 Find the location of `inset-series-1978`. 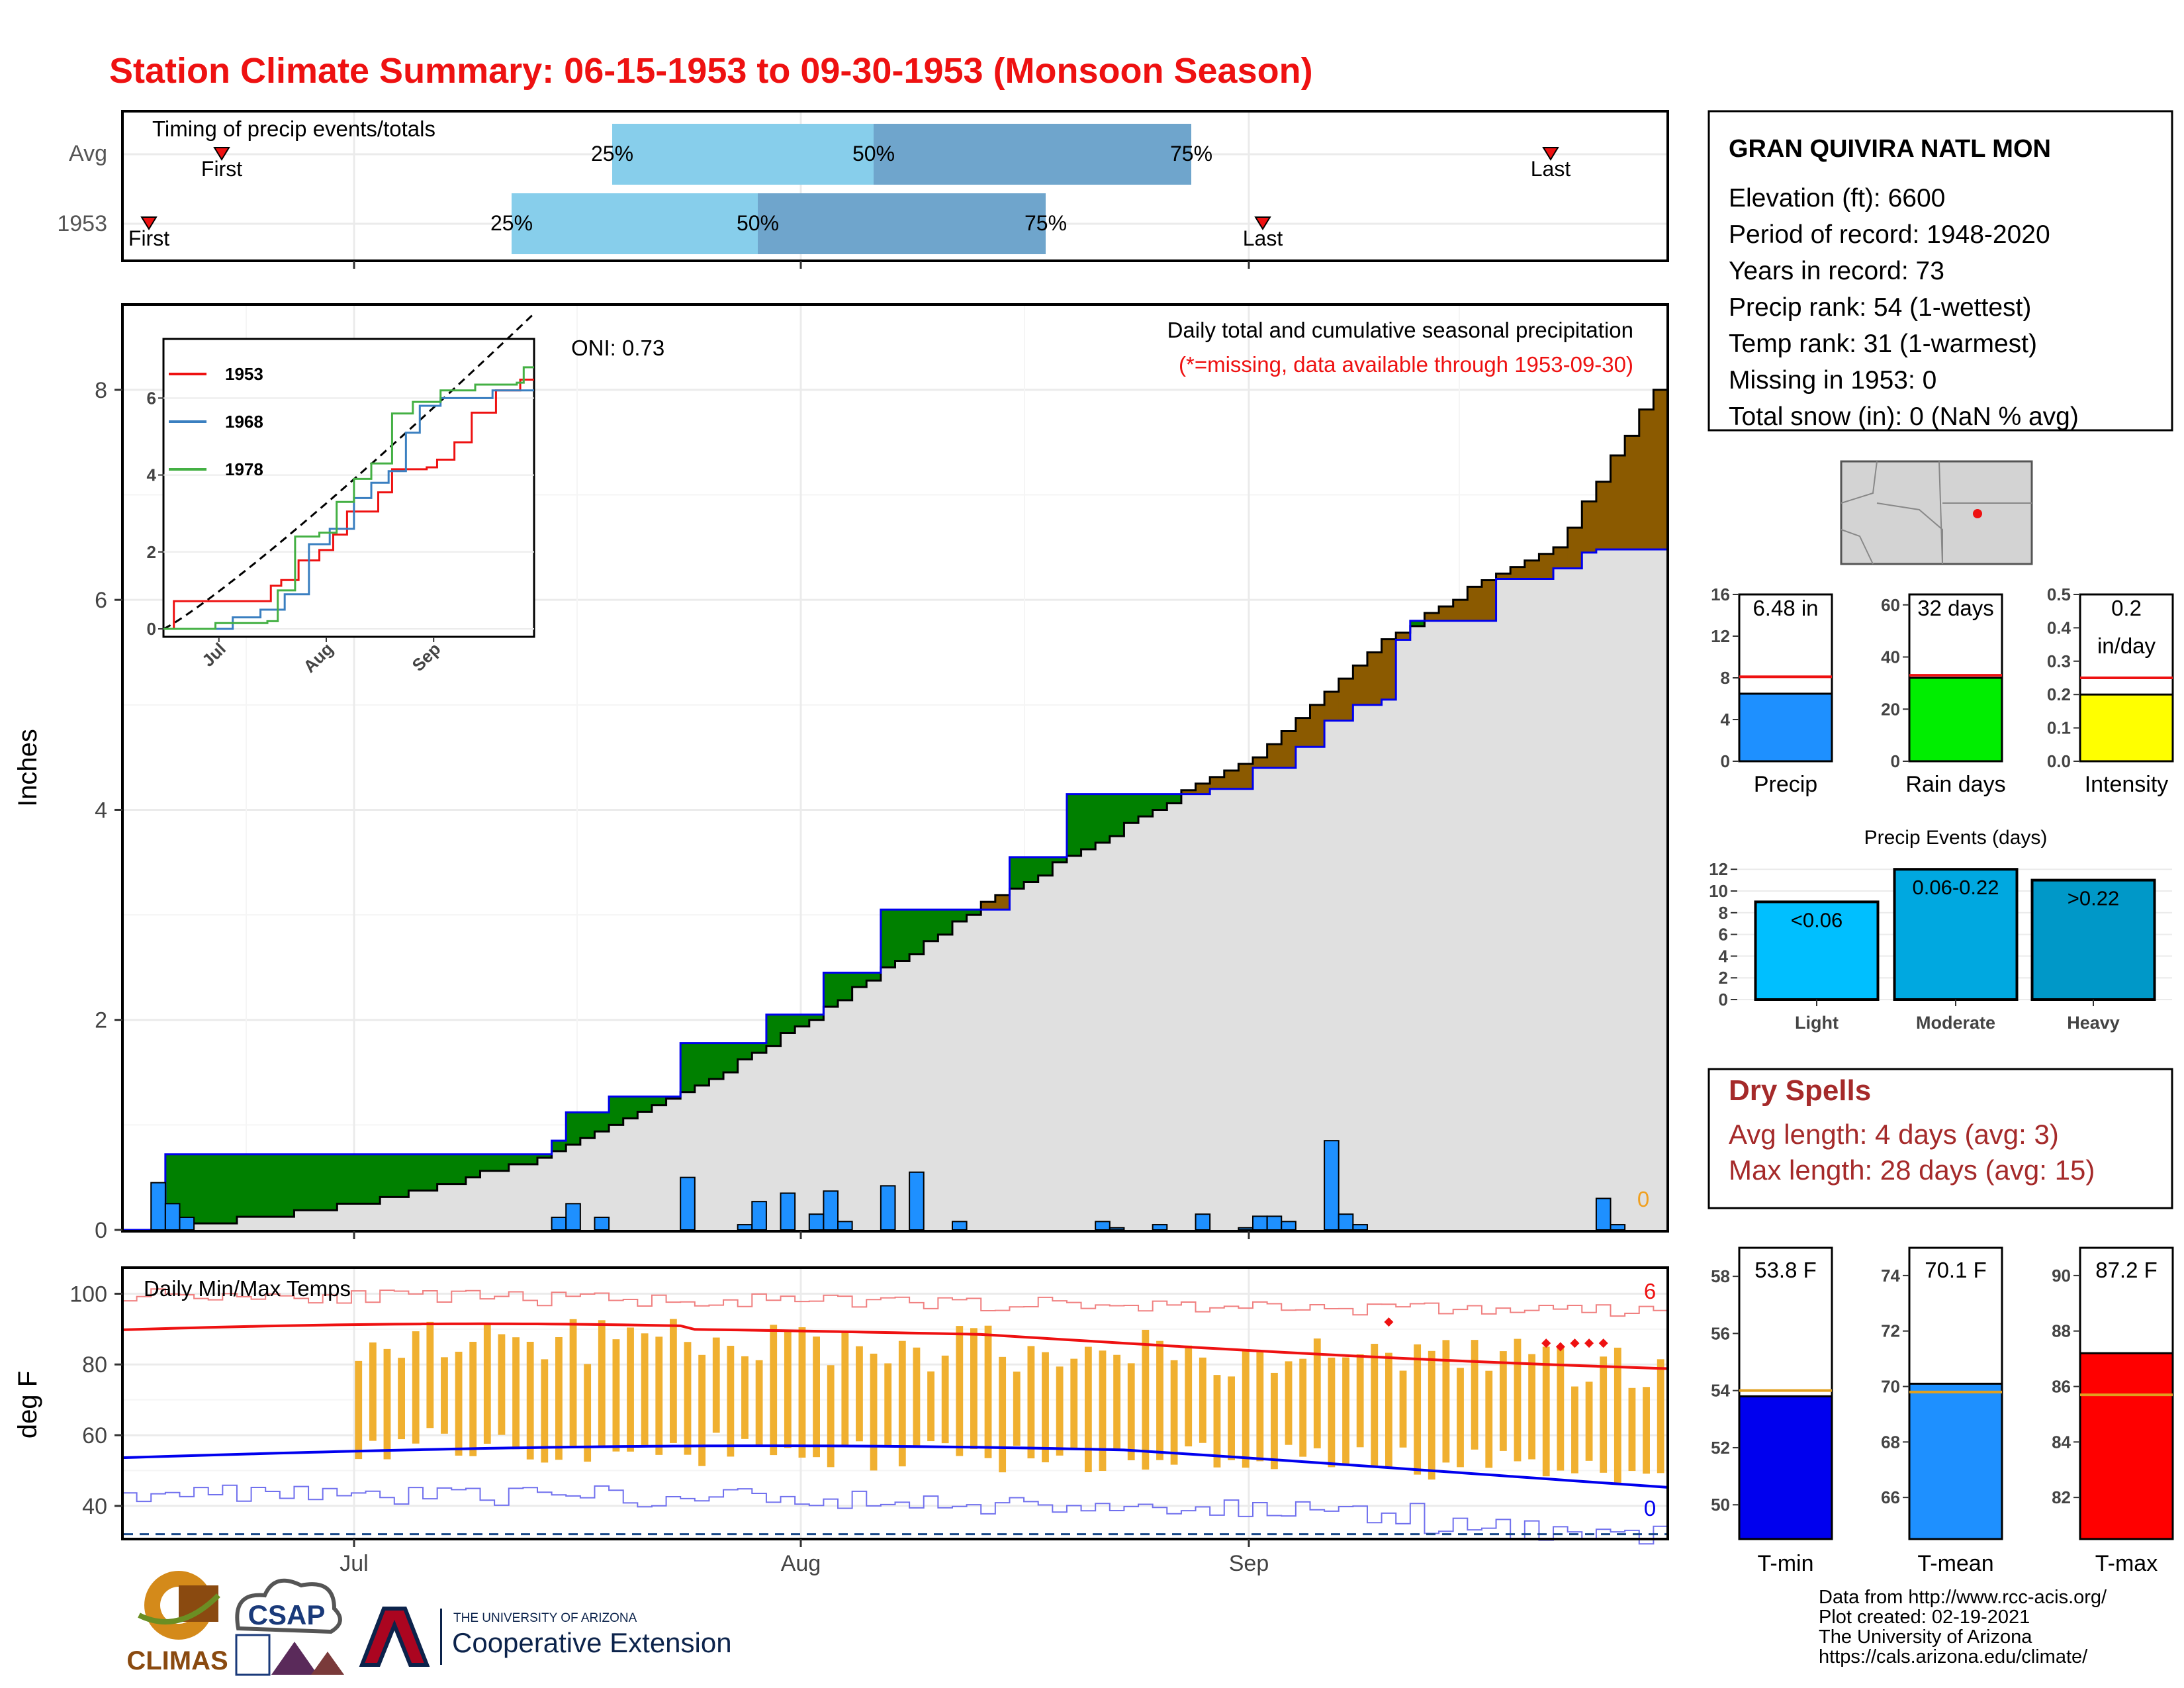

inset-series-1978 is located at coordinates (348, 498).